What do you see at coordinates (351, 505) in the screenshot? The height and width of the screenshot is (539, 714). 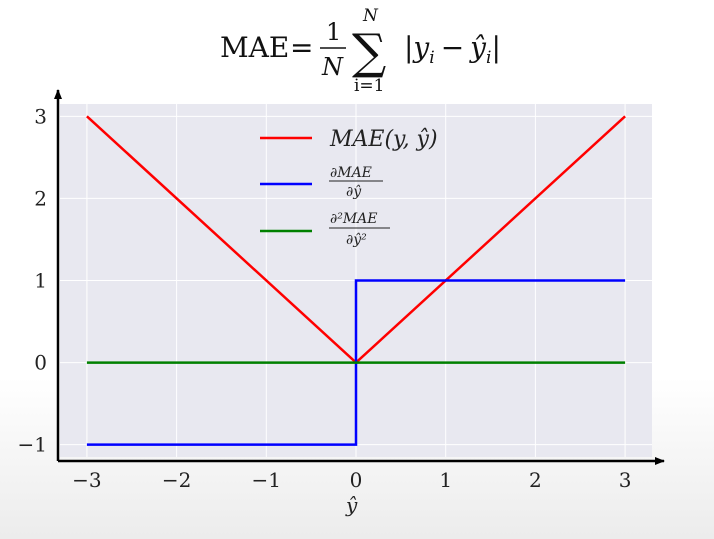 I see `x-axis-label: ŷ` at bounding box center [351, 505].